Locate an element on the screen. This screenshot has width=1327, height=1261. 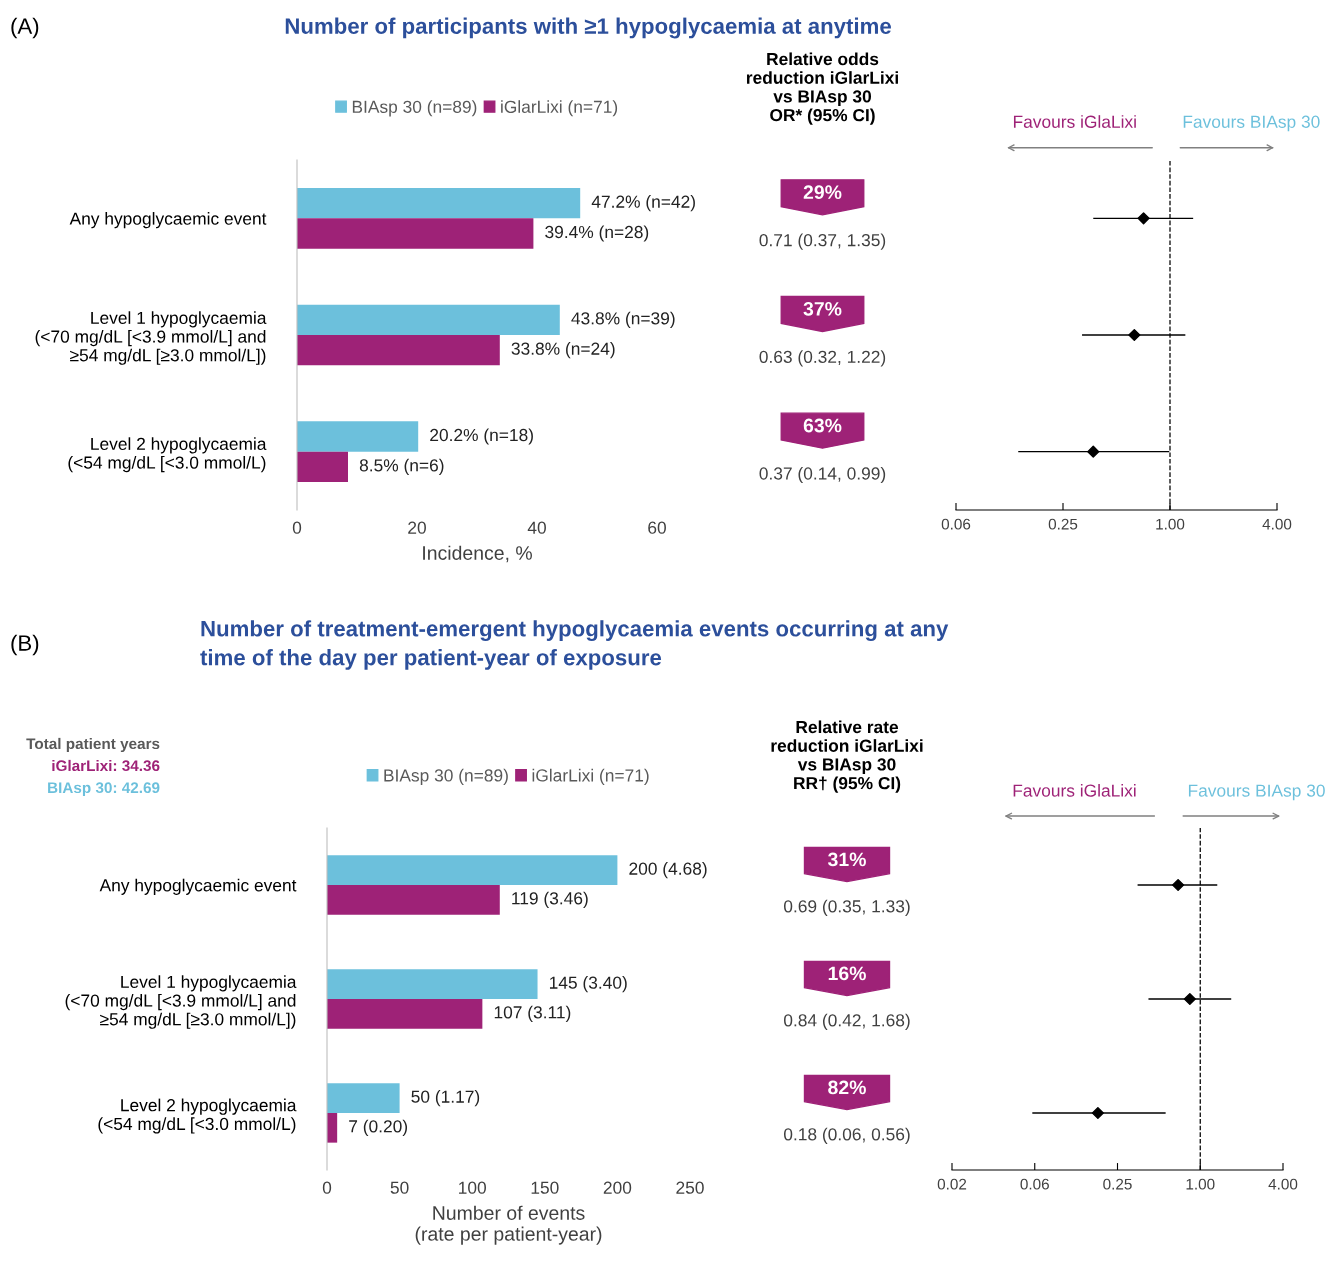
text: (A) is located at coordinates (25, 28).